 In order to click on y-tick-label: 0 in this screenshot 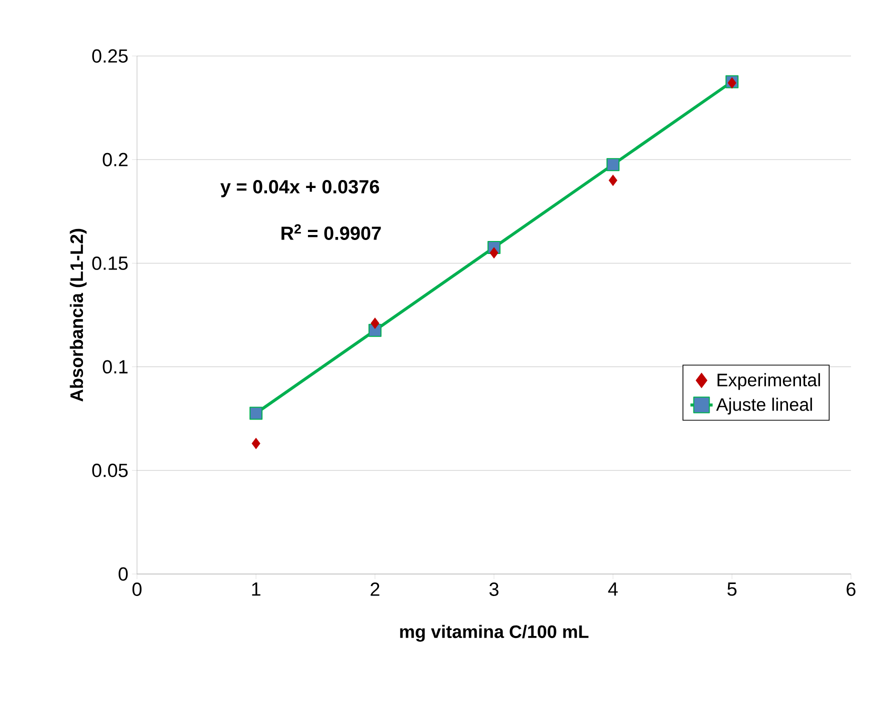, I will do `click(123, 574)`.